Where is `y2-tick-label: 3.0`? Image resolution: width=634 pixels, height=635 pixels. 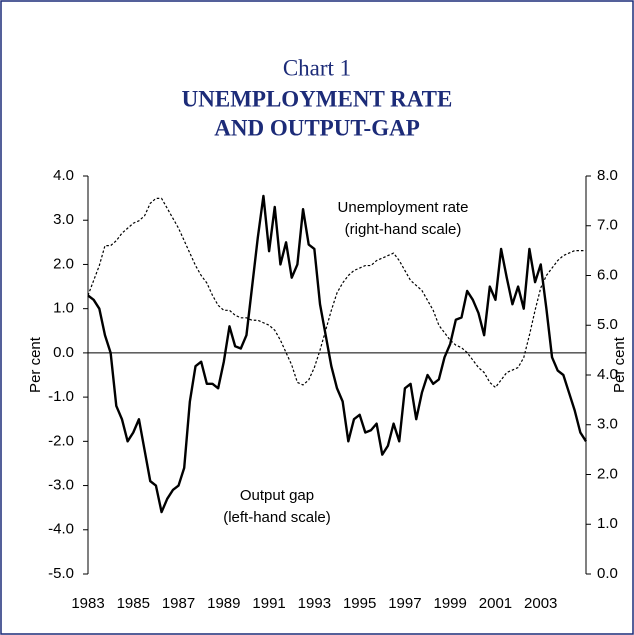
y2-tick-label: 3.0 is located at coordinates (607, 424).